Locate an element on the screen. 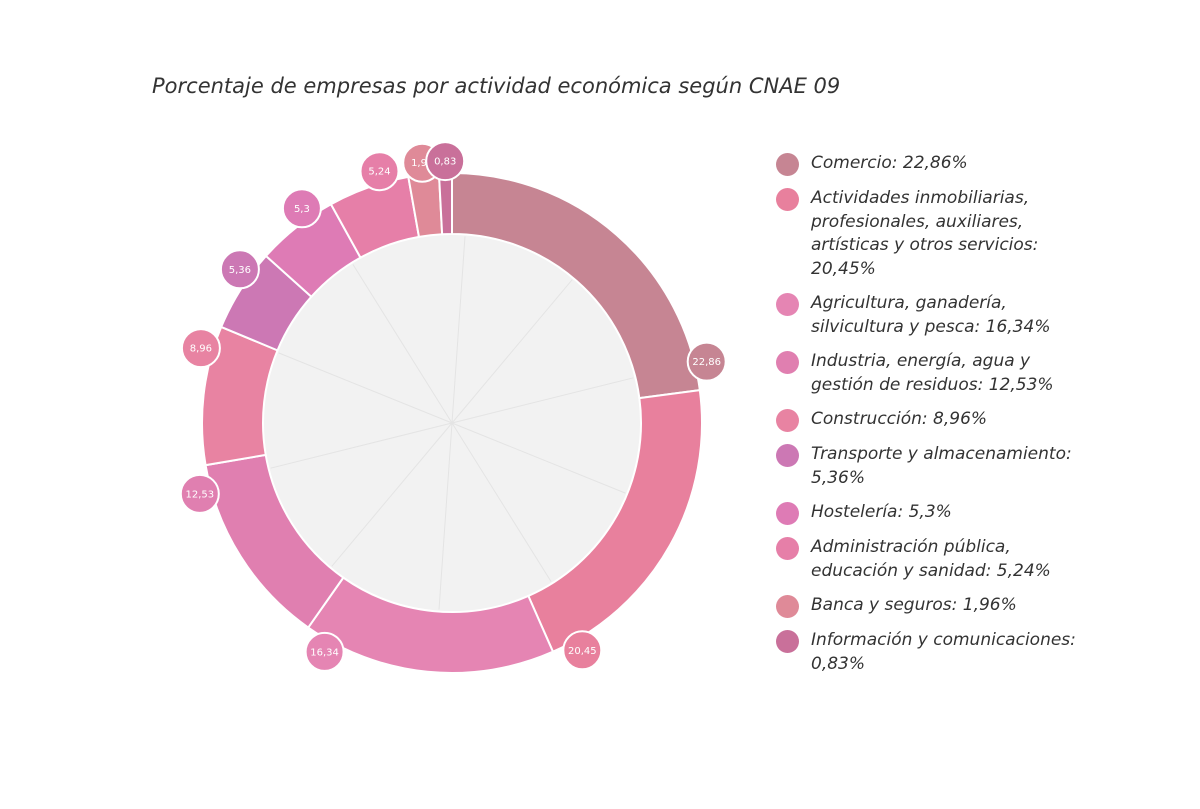 The width and height of the screenshot is (1200, 809). center-spokes is located at coordinates (452, 423).